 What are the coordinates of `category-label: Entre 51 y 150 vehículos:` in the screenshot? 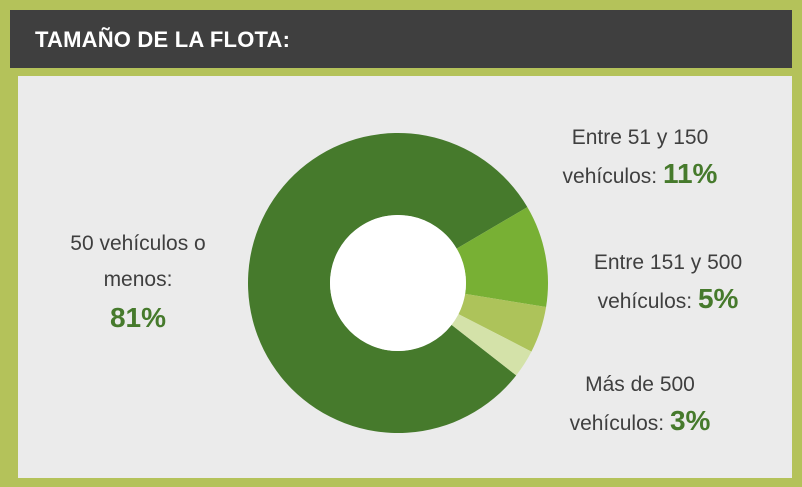 It's located at (635, 157).